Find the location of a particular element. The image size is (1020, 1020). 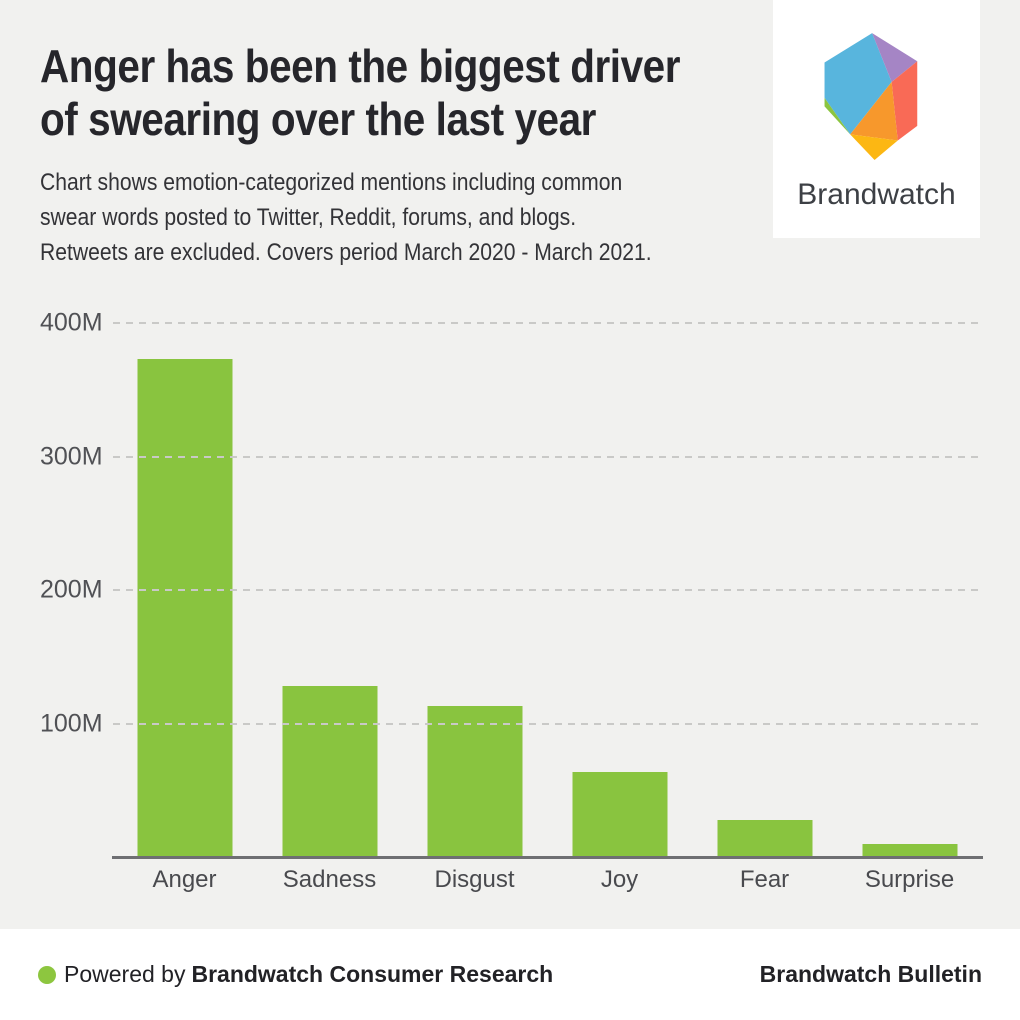

bar-slot-surprise is located at coordinates (909, 590).